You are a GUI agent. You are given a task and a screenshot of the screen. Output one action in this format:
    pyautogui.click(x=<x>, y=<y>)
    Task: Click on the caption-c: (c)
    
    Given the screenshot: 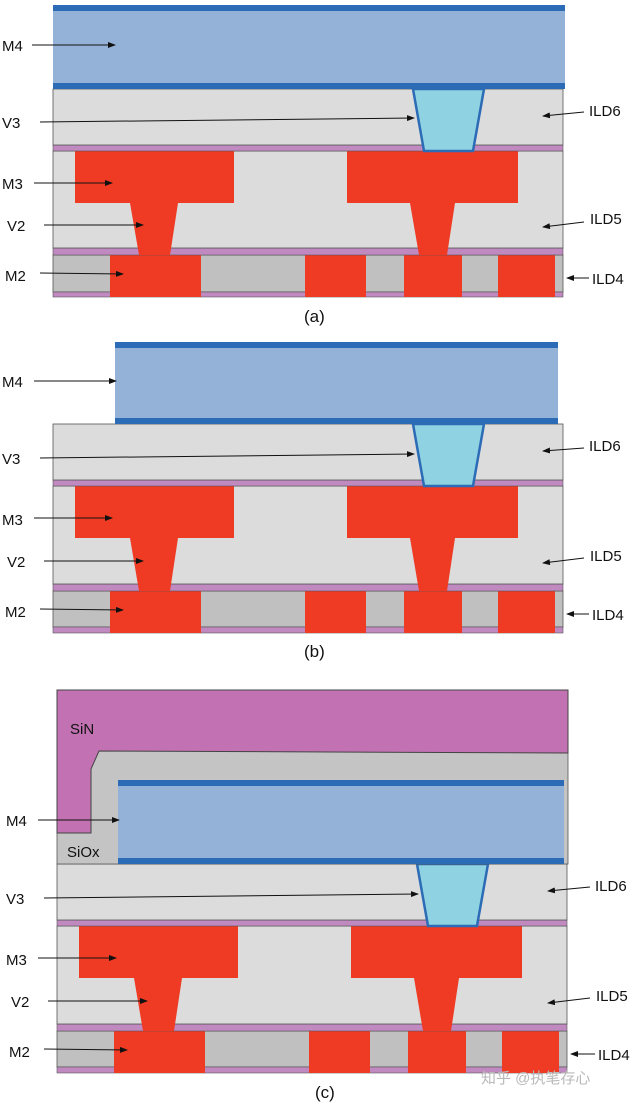 What is the action you would take?
    pyautogui.click(x=325, y=1092)
    